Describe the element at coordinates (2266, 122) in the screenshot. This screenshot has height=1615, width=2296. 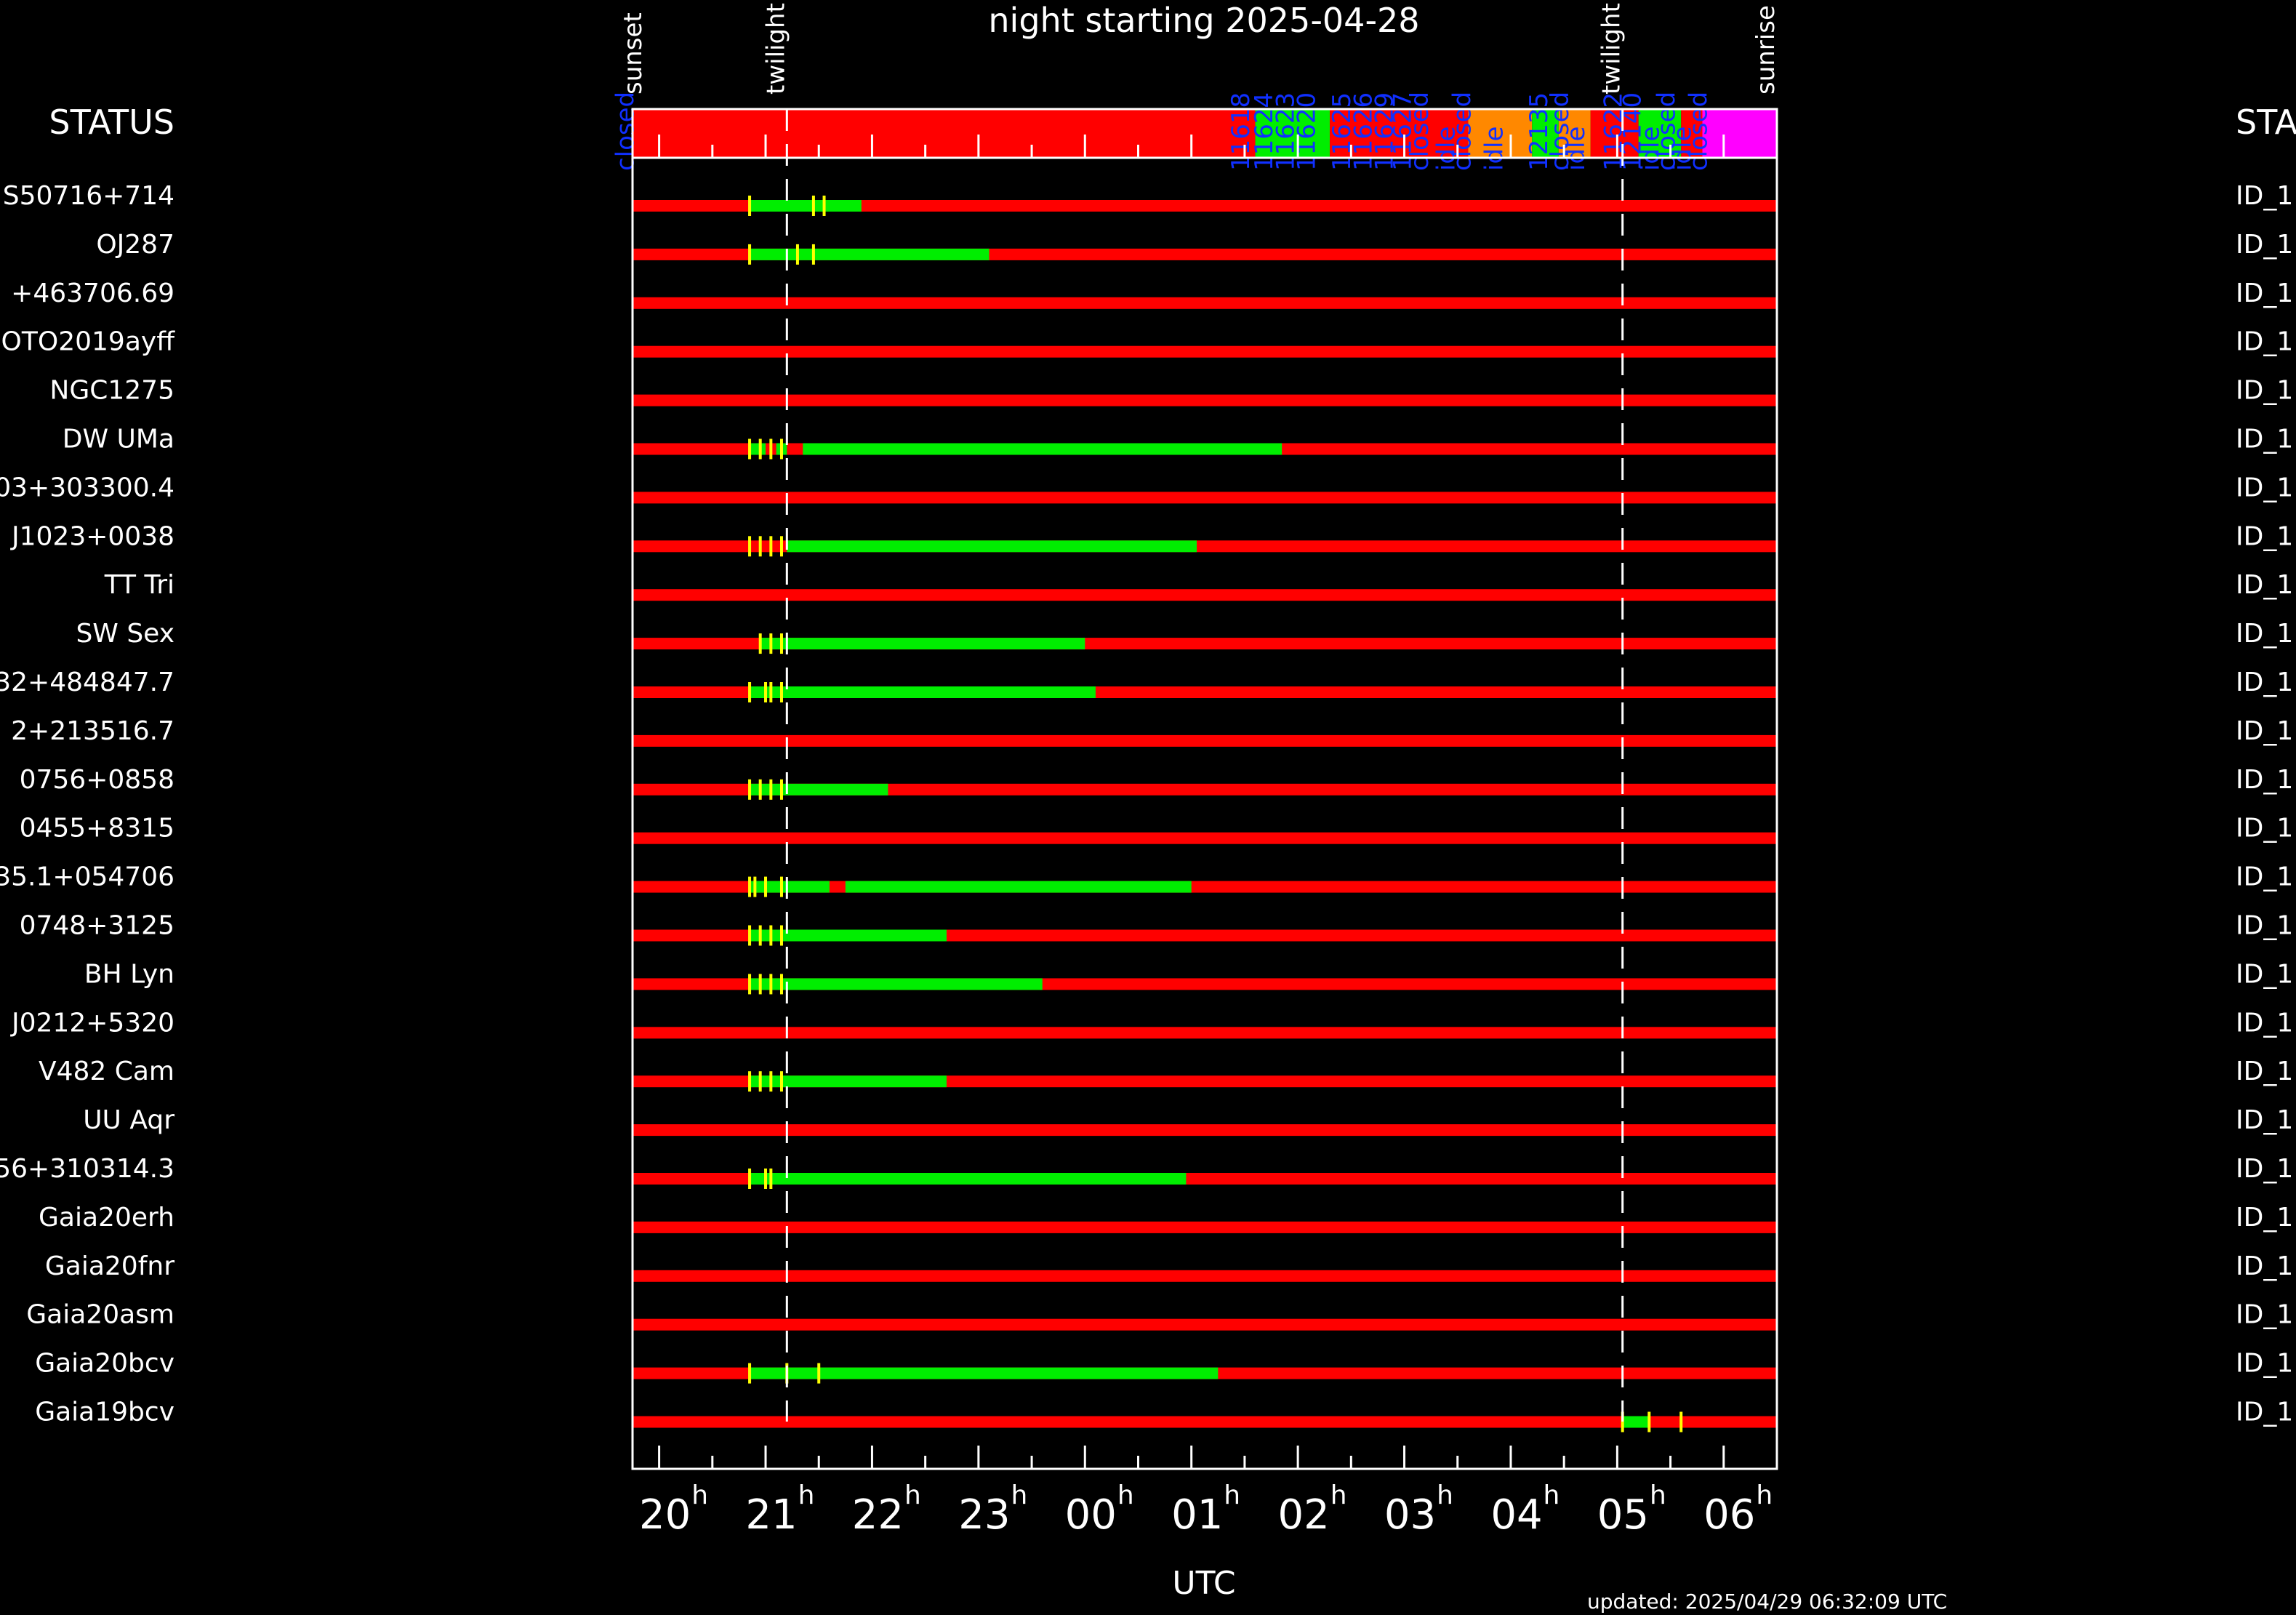
I see `right-status-header: STA` at that location.